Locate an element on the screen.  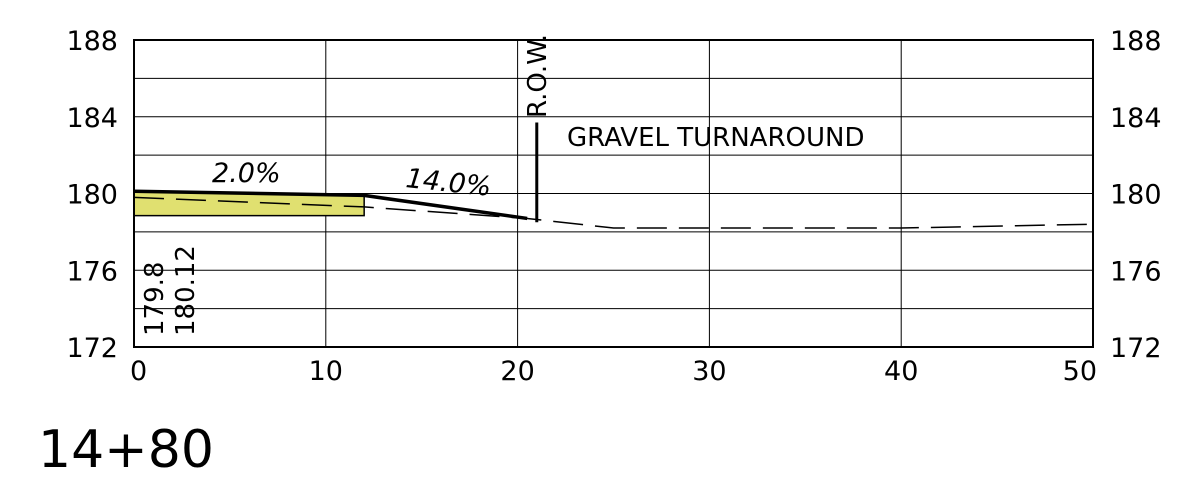
gravel-turnaround-label: GRAVEL TURNAROUND is located at coordinates (716, 138).